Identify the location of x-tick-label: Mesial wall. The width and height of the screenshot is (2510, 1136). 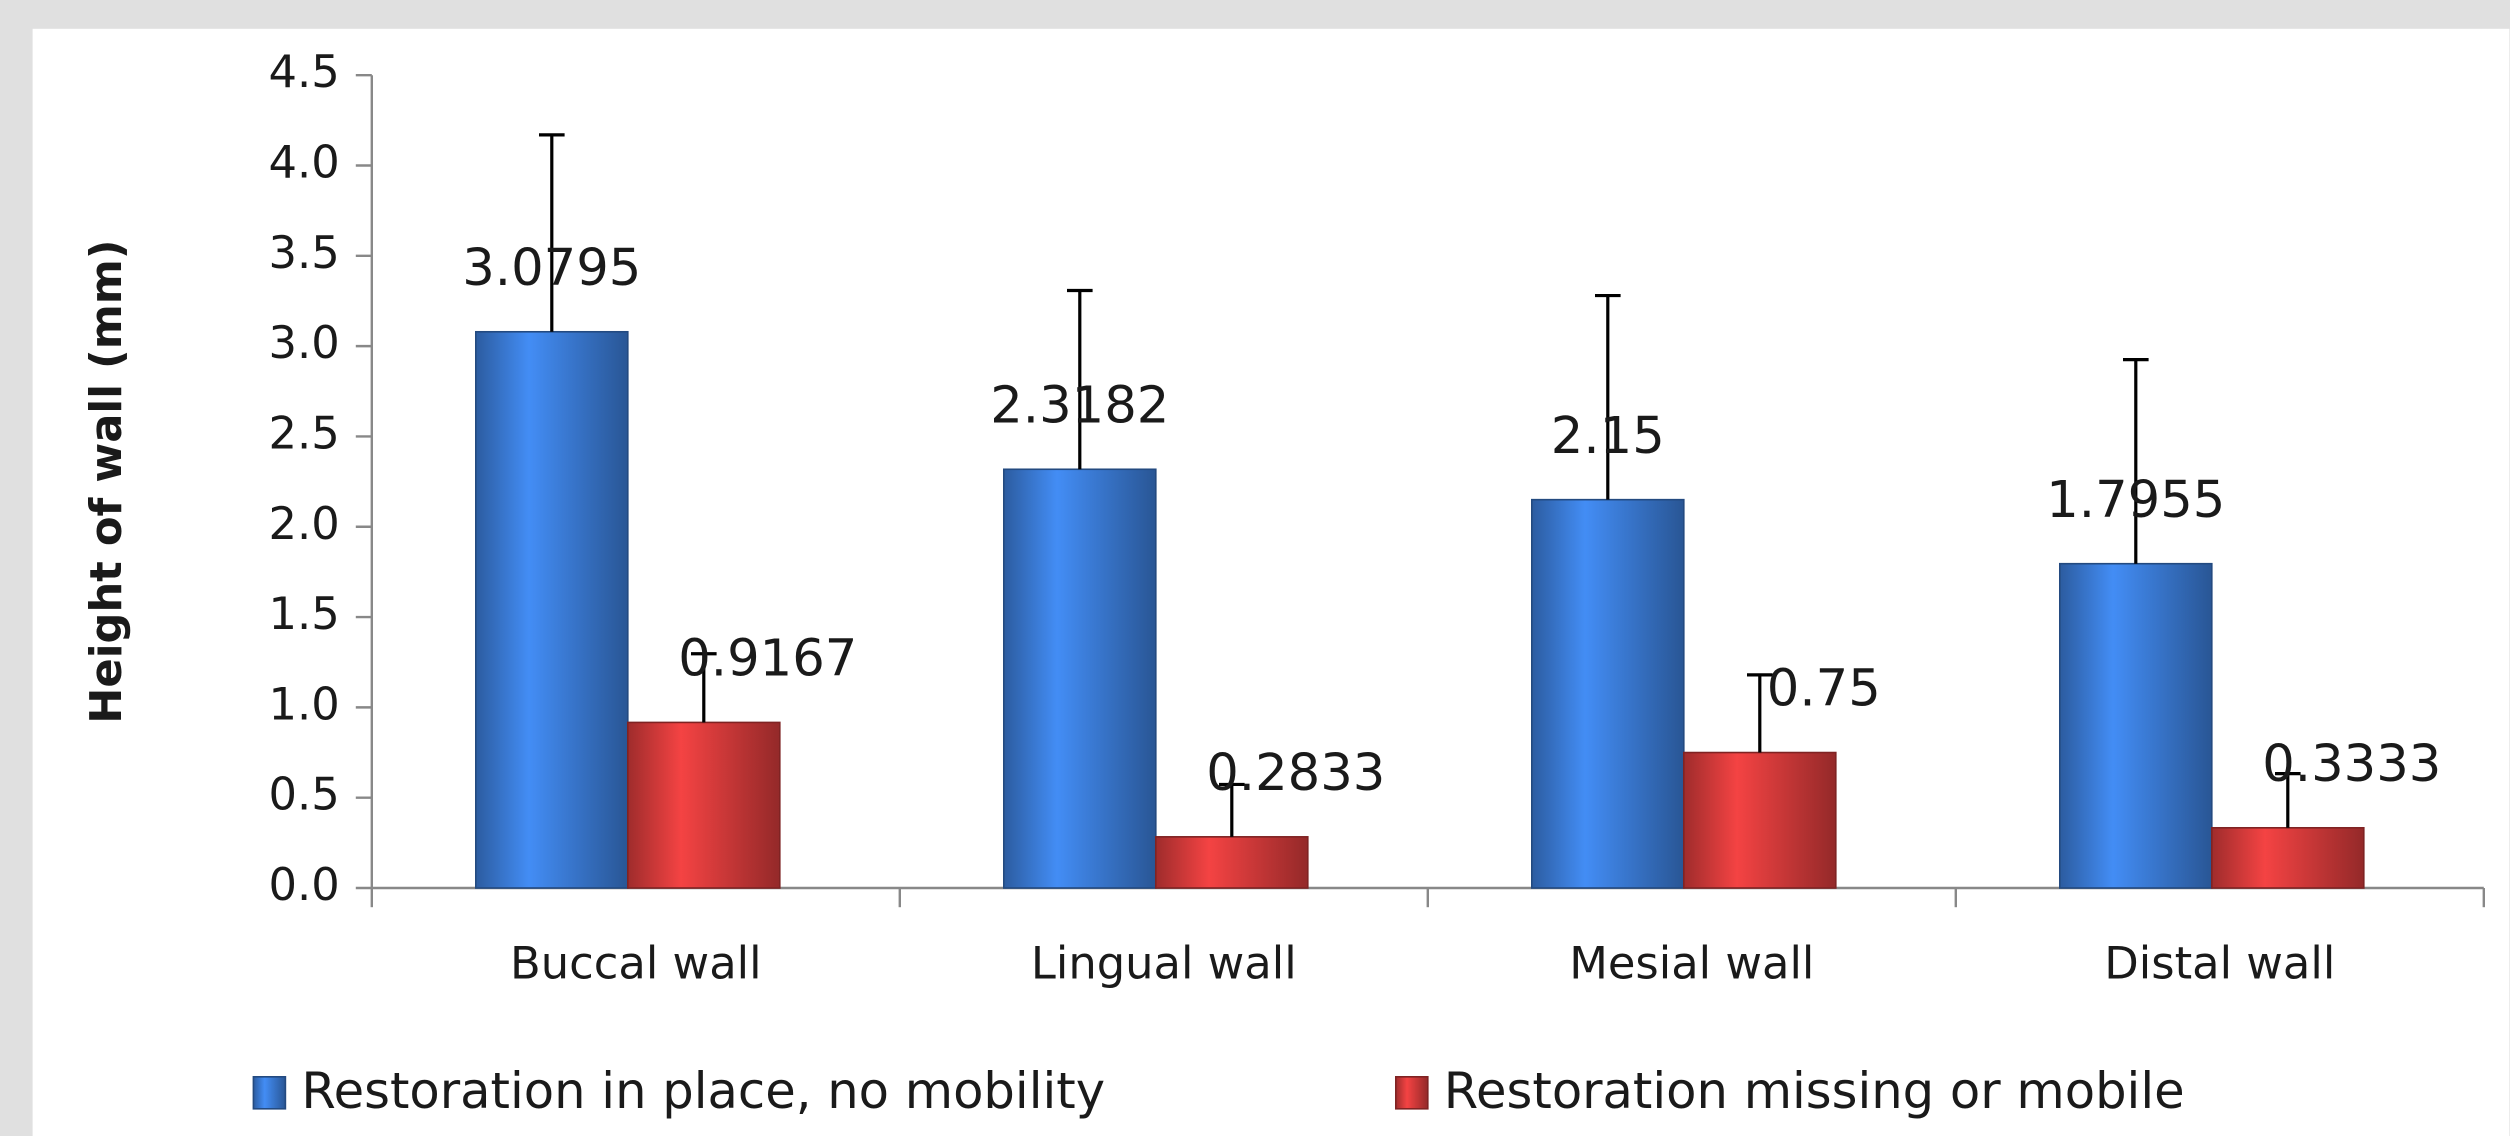
(1691, 962).